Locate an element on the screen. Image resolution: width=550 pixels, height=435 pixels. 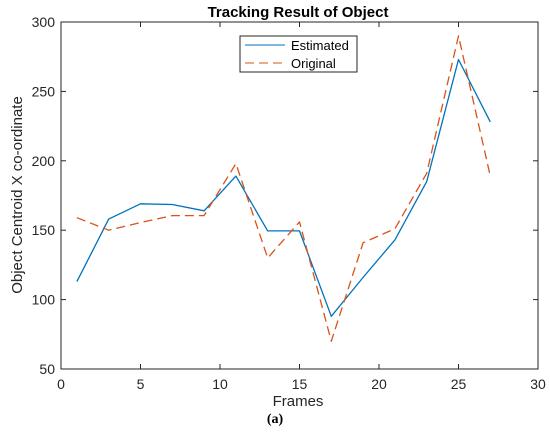
x-tick-label: 5 is located at coordinates (141, 384).